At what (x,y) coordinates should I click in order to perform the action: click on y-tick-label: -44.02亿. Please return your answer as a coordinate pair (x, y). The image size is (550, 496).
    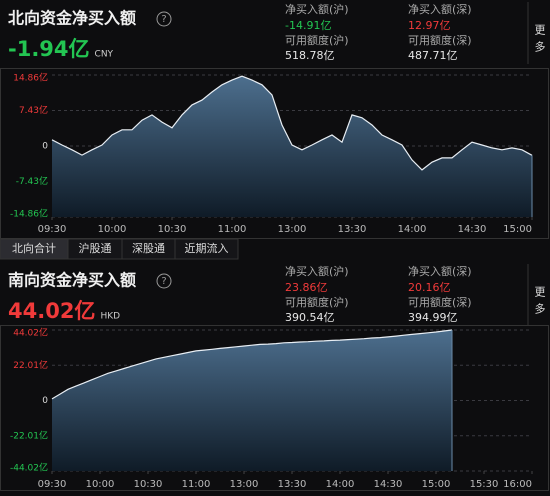
    Looking at the image, I should click on (29, 468).